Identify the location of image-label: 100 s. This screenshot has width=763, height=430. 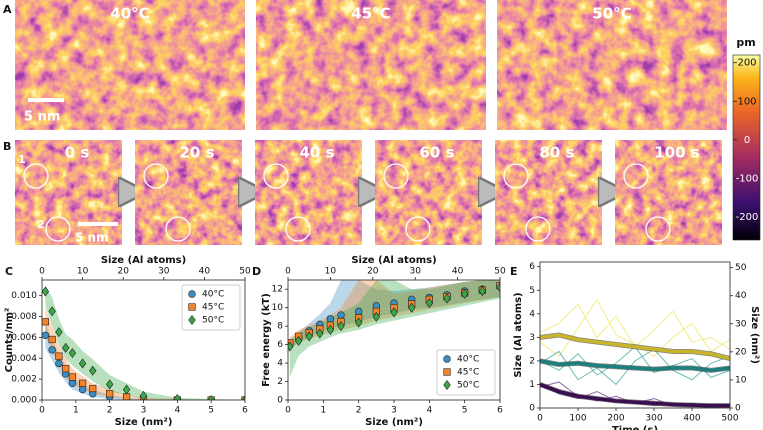
(677, 153).